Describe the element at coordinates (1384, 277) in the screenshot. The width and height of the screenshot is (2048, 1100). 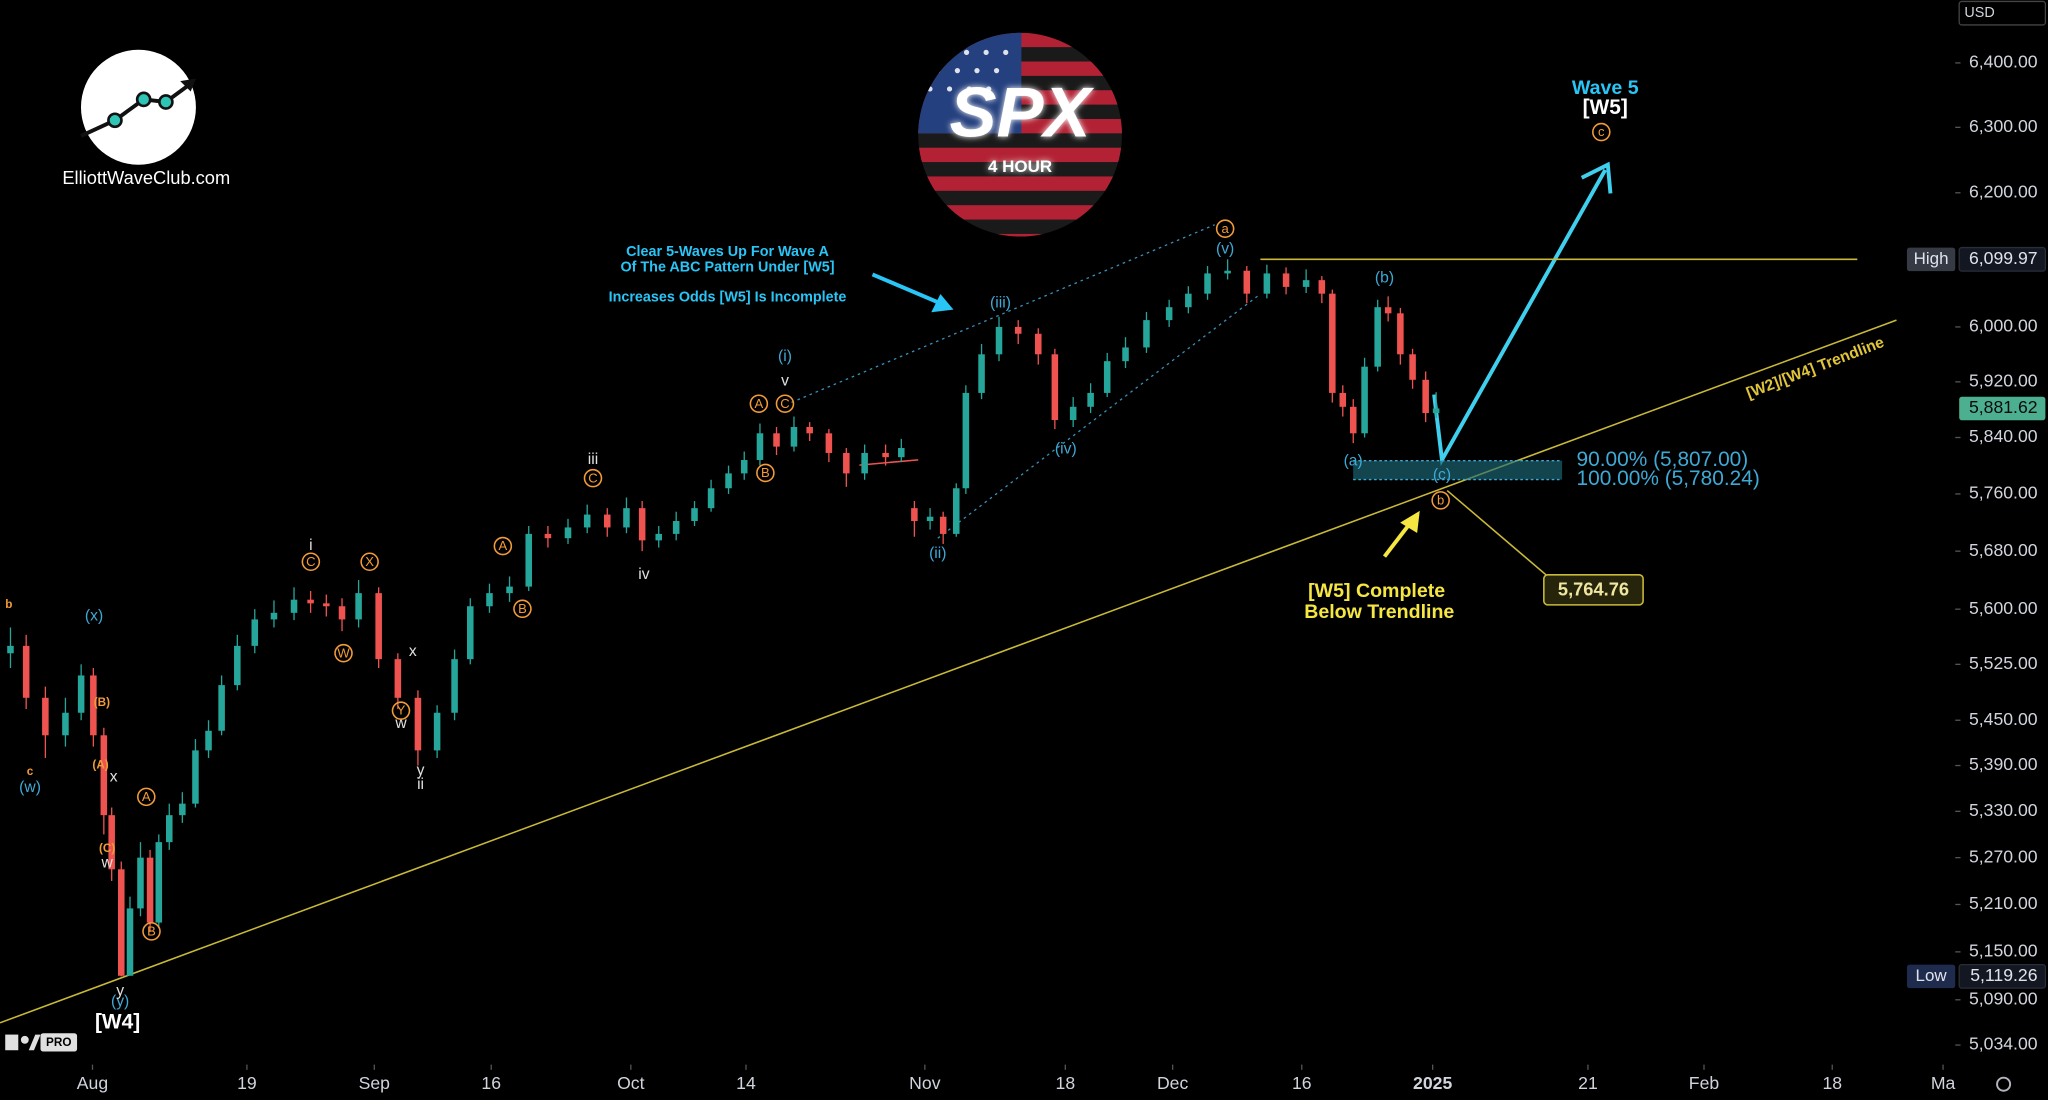
I see `wave-label: (b)` at that location.